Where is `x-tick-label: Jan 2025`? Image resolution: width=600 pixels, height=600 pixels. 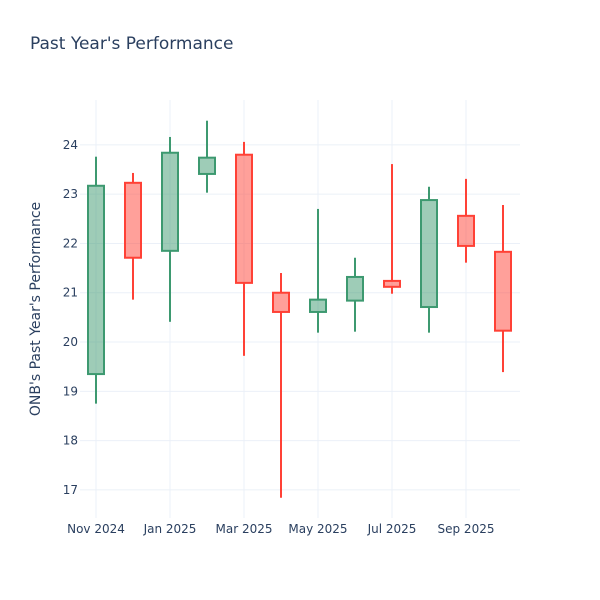 x-tick-label: Jan 2025 is located at coordinates (170, 529).